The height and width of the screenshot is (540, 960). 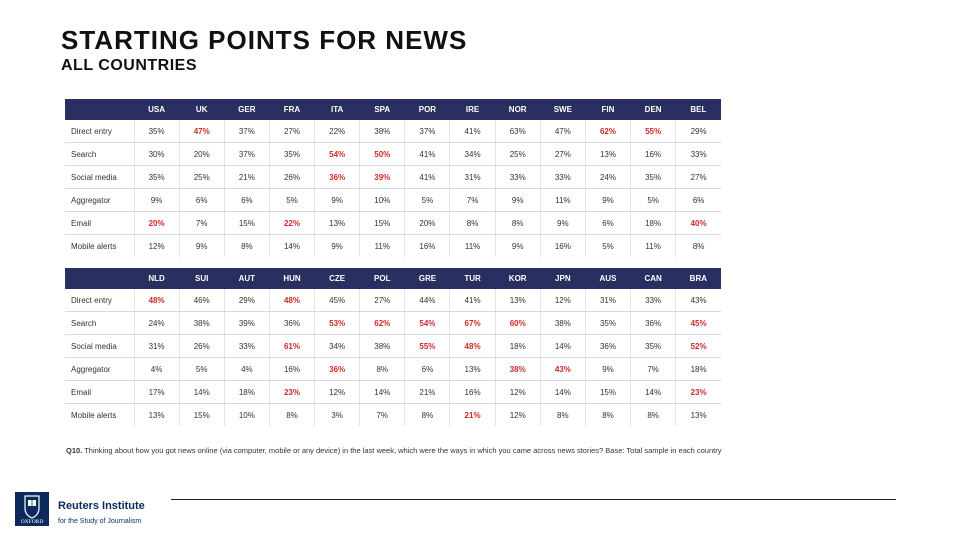 I want to click on column-header: TUR, so click(x=472, y=278).